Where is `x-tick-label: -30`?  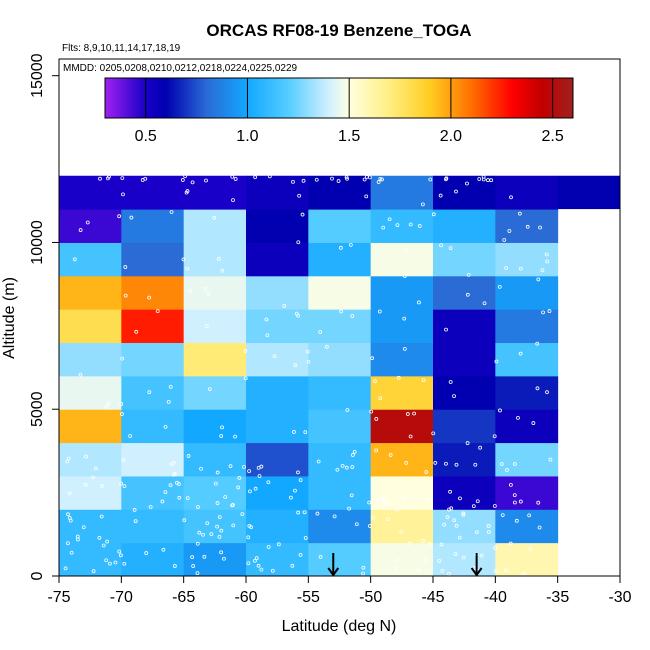 x-tick-label: -30 is located at coordinates (619, 597).